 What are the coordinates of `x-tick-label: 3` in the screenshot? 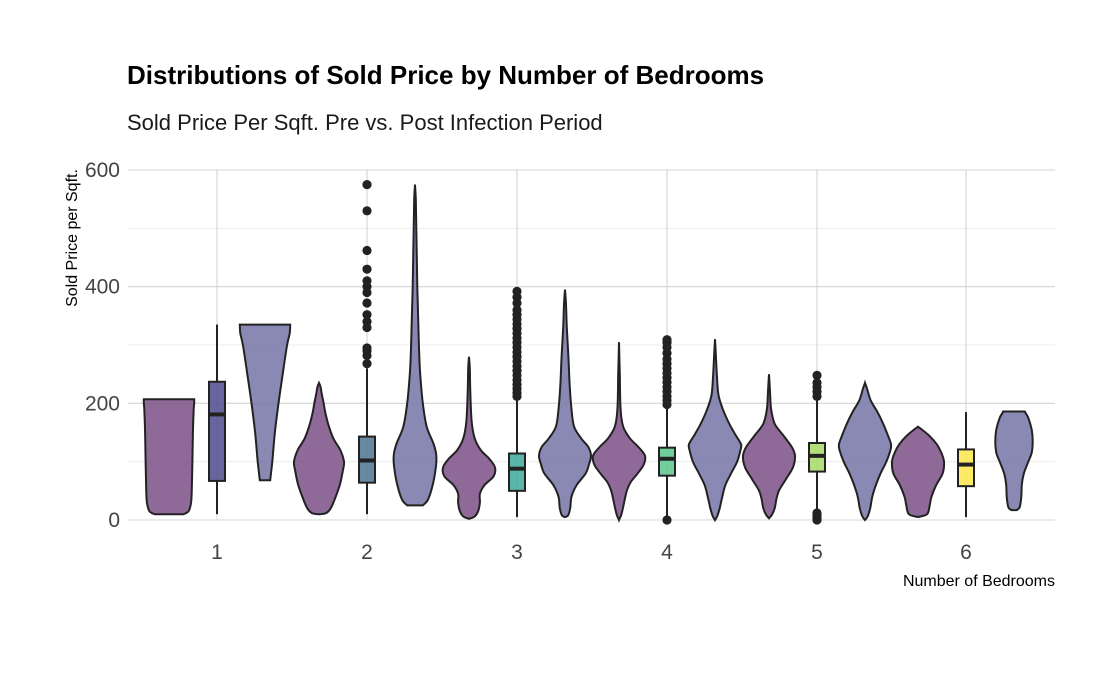 It's located at (517, 552).